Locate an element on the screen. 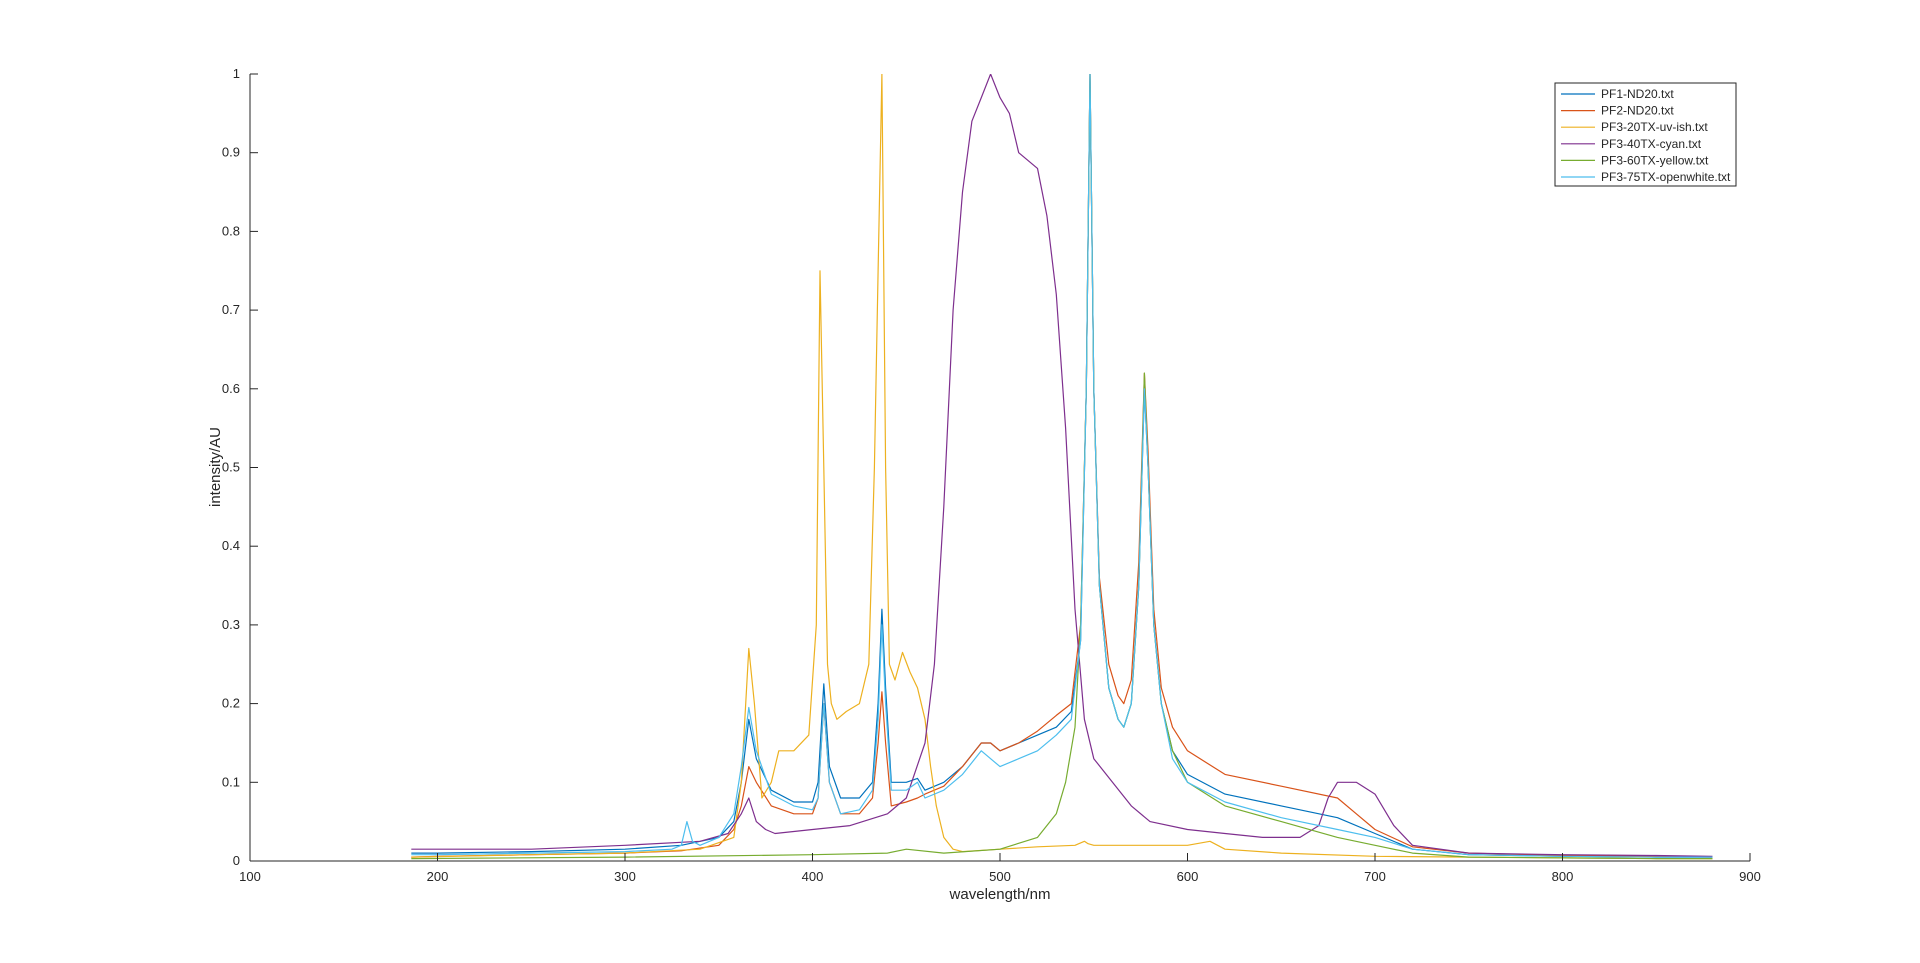 Image resolution: width=1920 pixels, height=963 pixels. legend-box is located at coordinates (1645, 134).